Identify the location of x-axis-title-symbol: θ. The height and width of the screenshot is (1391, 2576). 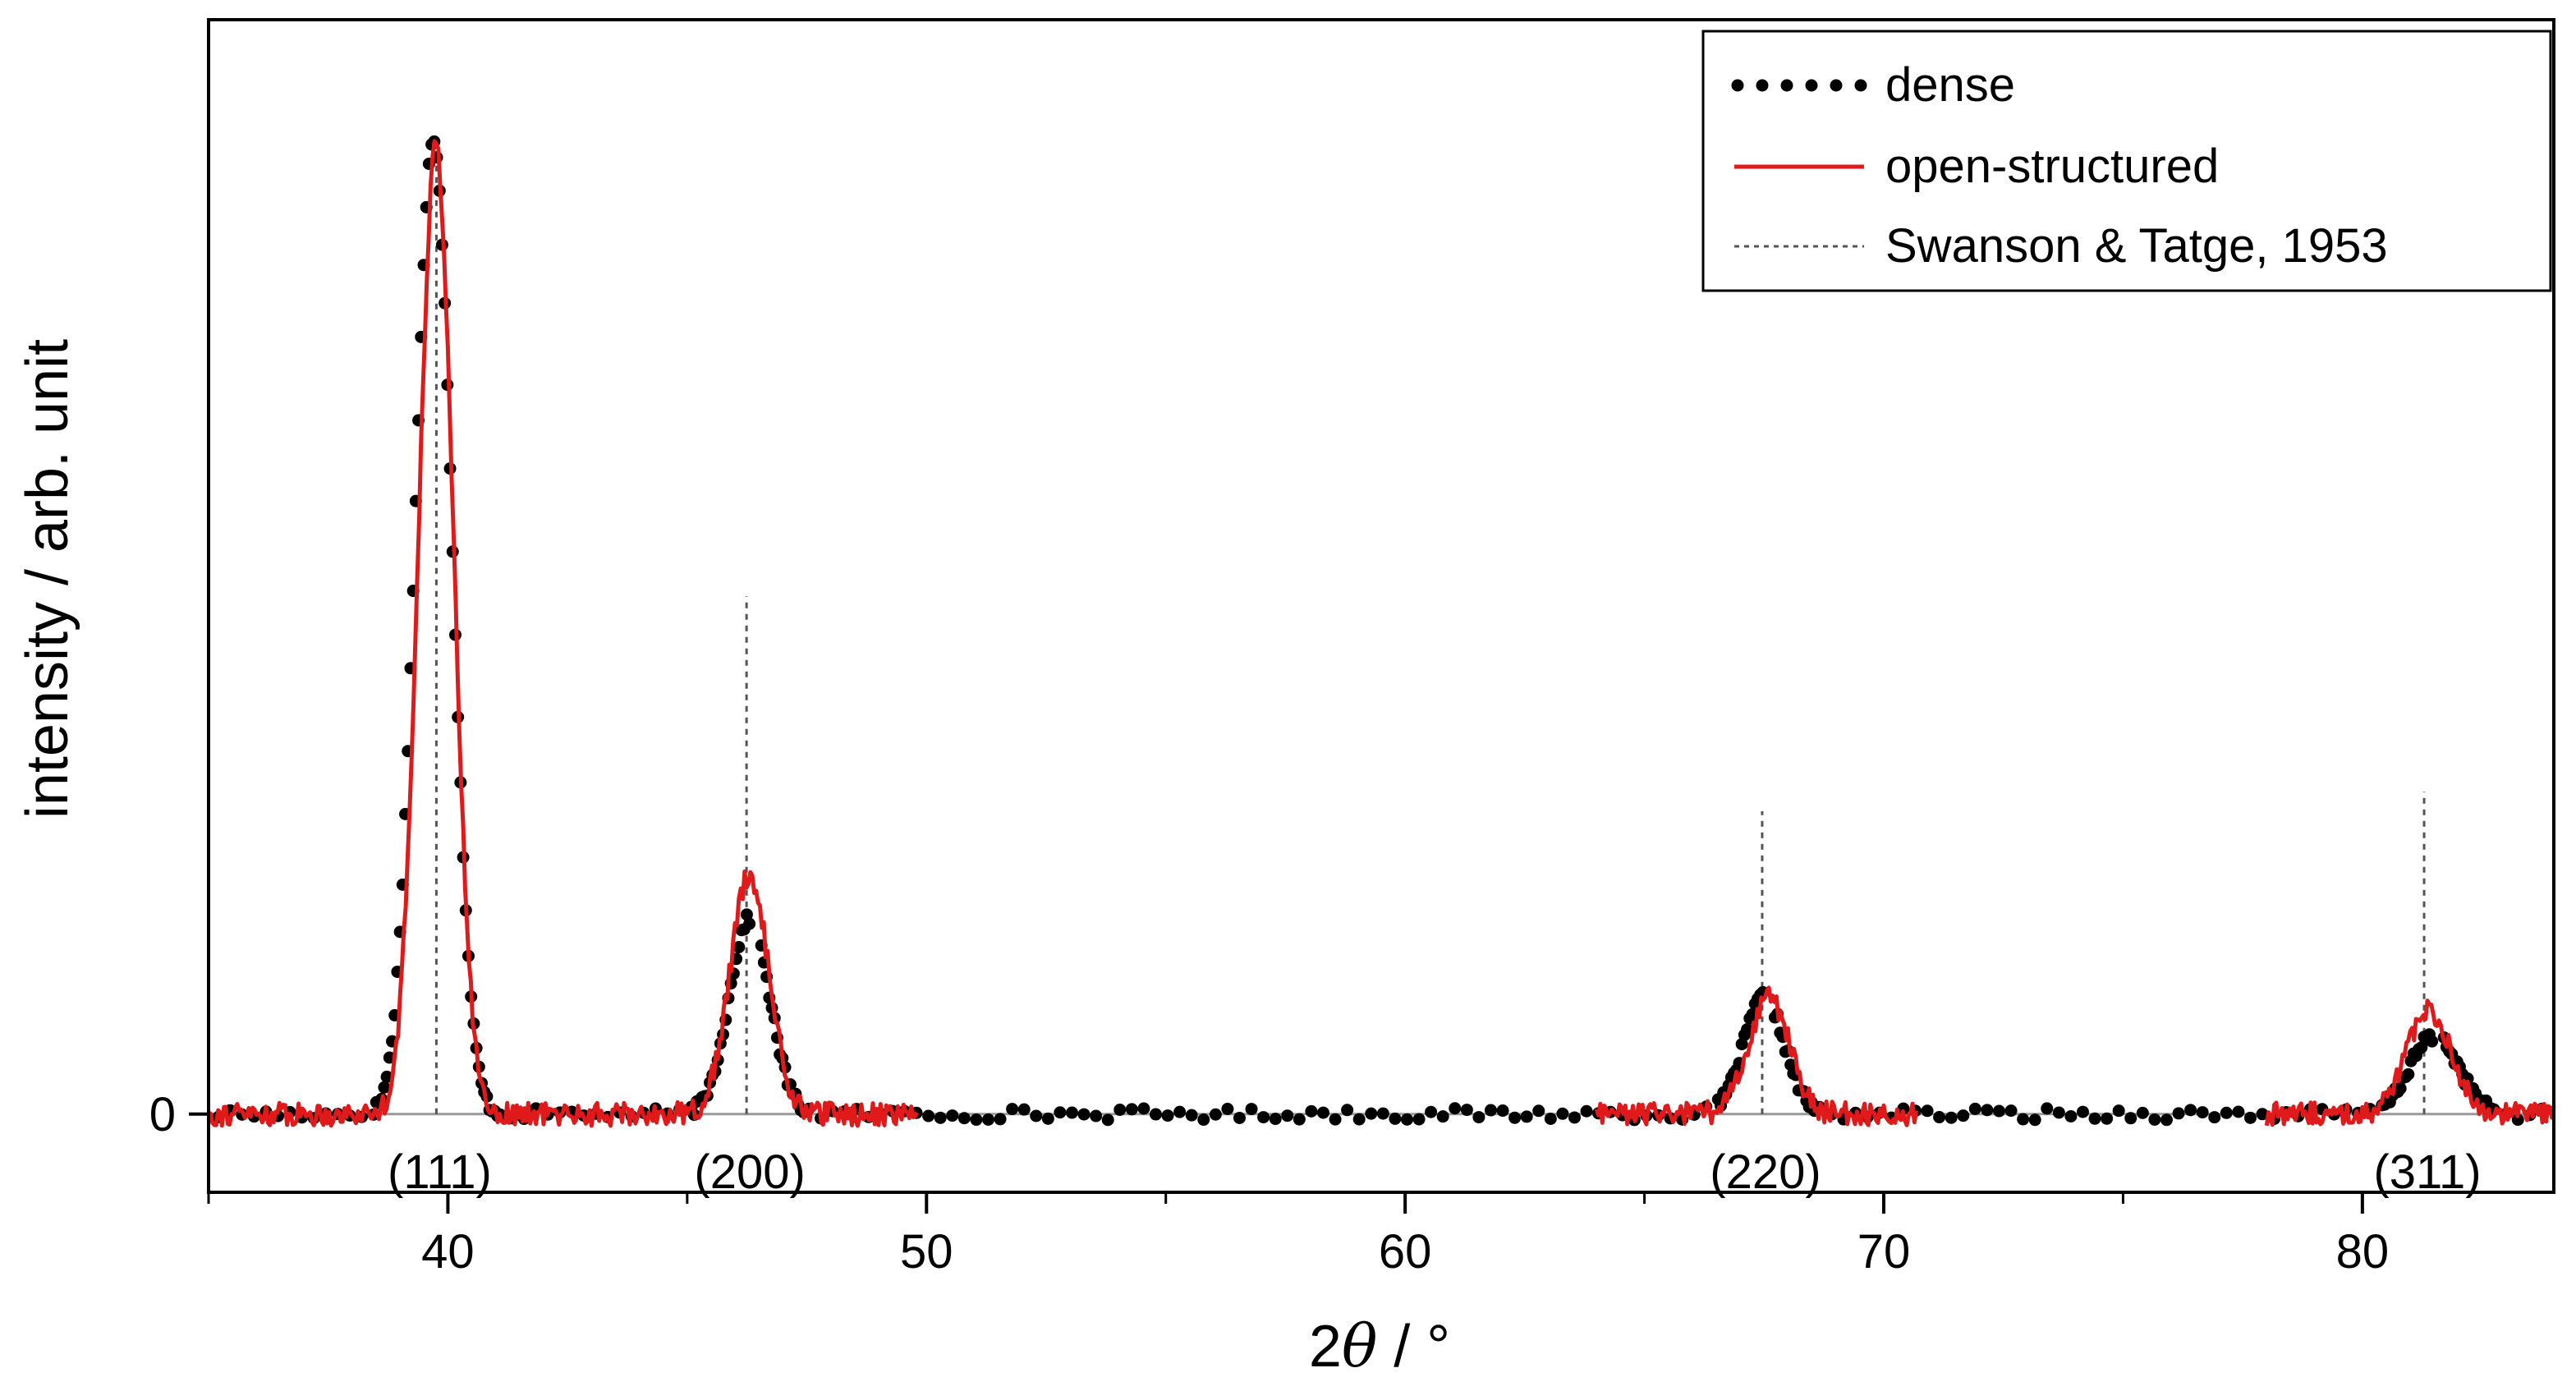
(1359, 1345).